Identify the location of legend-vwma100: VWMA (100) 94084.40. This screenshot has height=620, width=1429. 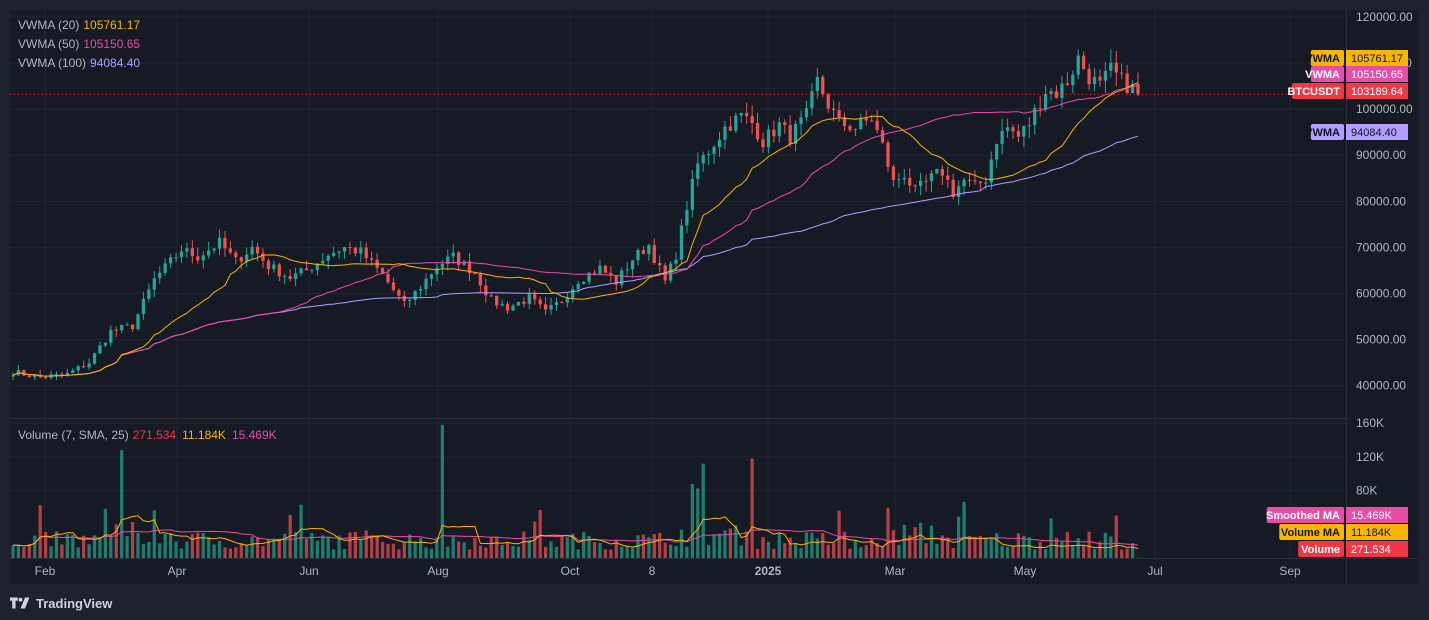
(79, 63).